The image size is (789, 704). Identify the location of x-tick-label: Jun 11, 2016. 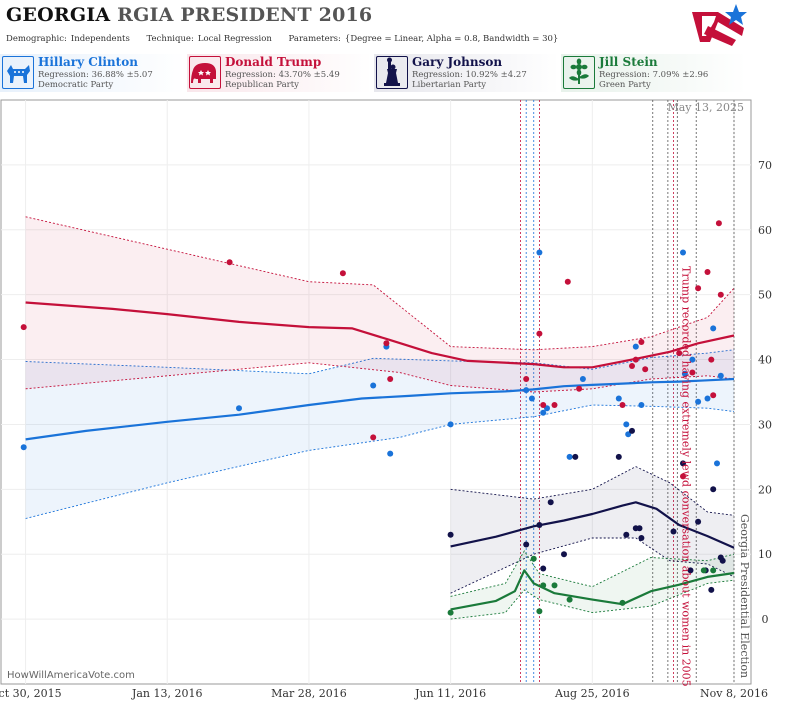
(450, 693).